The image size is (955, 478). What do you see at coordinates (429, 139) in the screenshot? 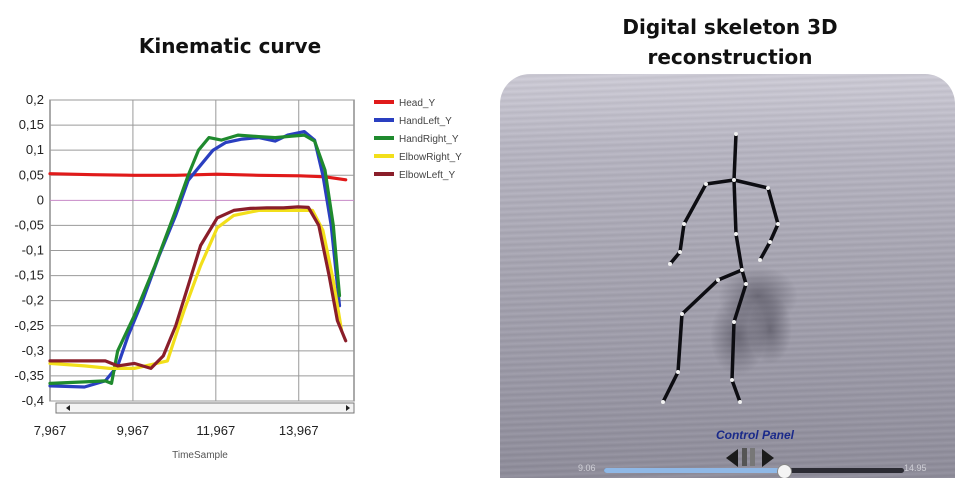
I see `legend-entry: HandRight_Y` at bounding box center [429, 139].